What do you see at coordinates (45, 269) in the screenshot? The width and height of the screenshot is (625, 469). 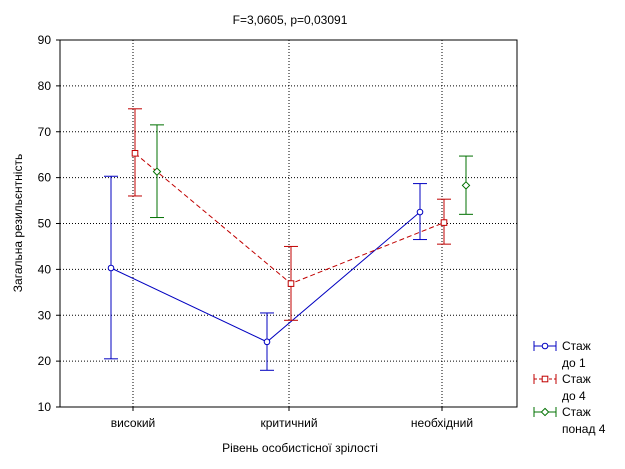 I see `y-tick-label-3: 40` at bounding box center [45, 269].